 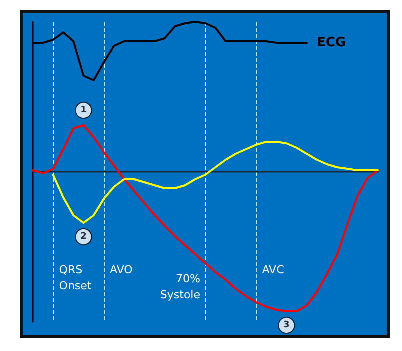 I want to click on annotation: 1, so click(x=83, y=111).